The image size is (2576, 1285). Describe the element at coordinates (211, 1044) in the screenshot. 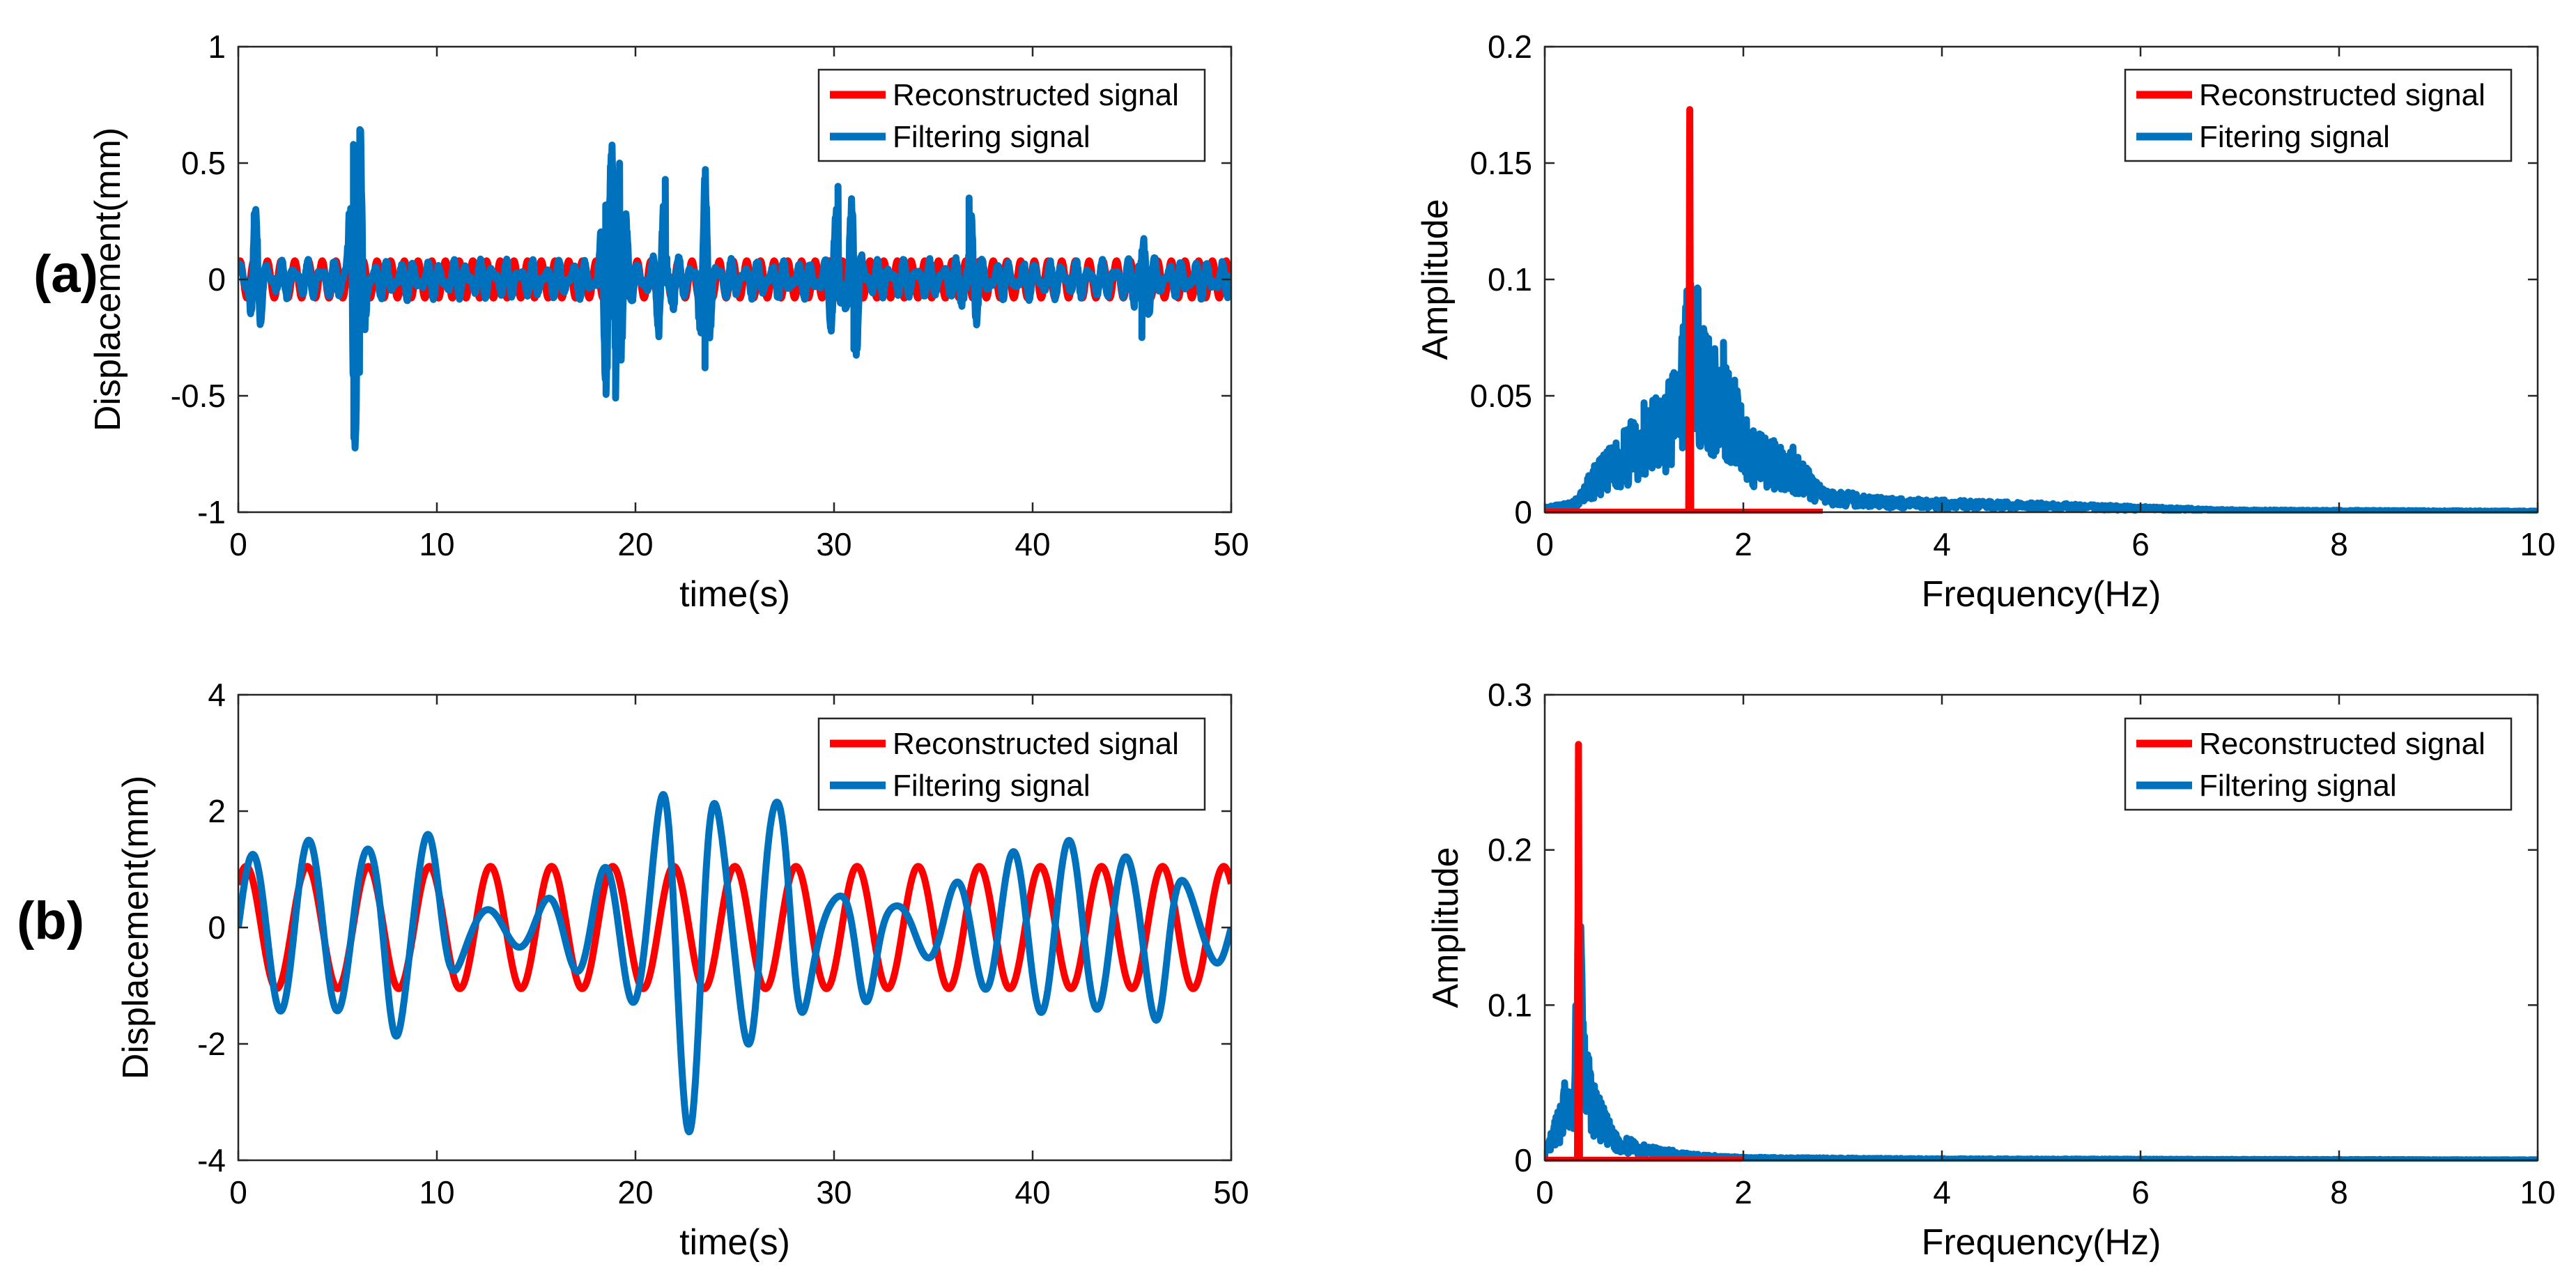

I see `y-tick-label: -2` at that location.